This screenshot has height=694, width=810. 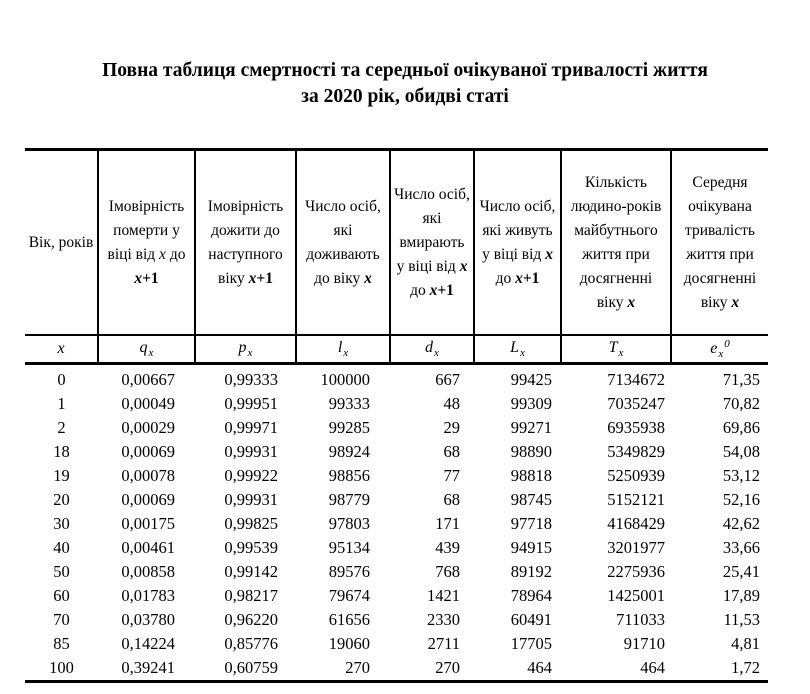 What do you see at coordinates (616, 350) in the screenshot?
I see `column-symbol: Tx` at bounding box center [616, 350].